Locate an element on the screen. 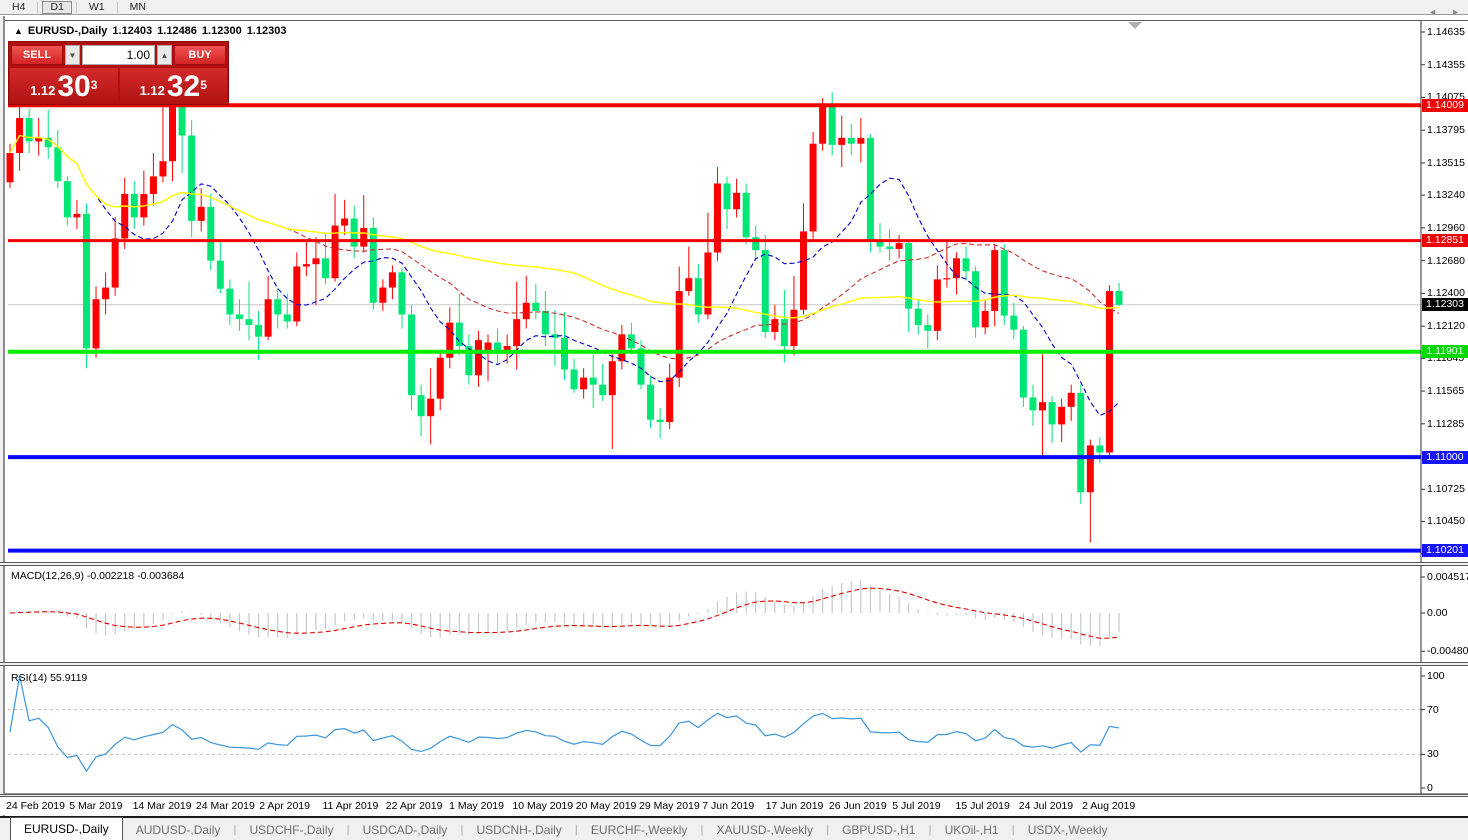 This screenshot has width=1468, height=840. tab-usdx-weekly: USDX-,Weekly is located at coordinates (1067, 829).